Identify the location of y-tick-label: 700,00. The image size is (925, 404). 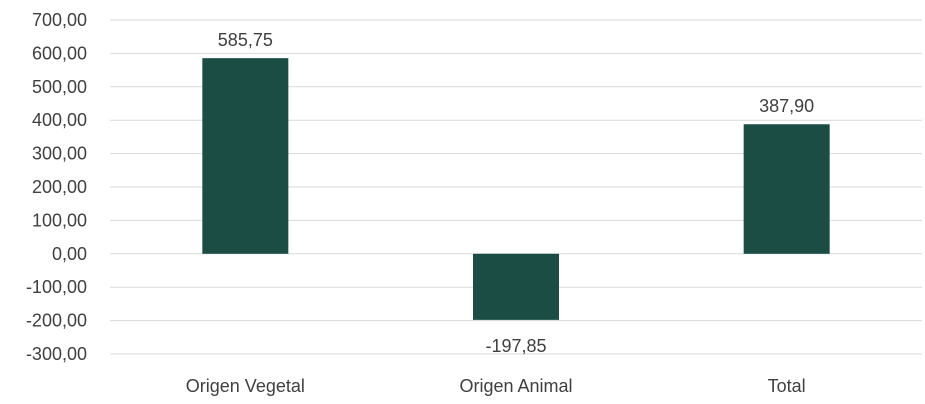
(59, 20).